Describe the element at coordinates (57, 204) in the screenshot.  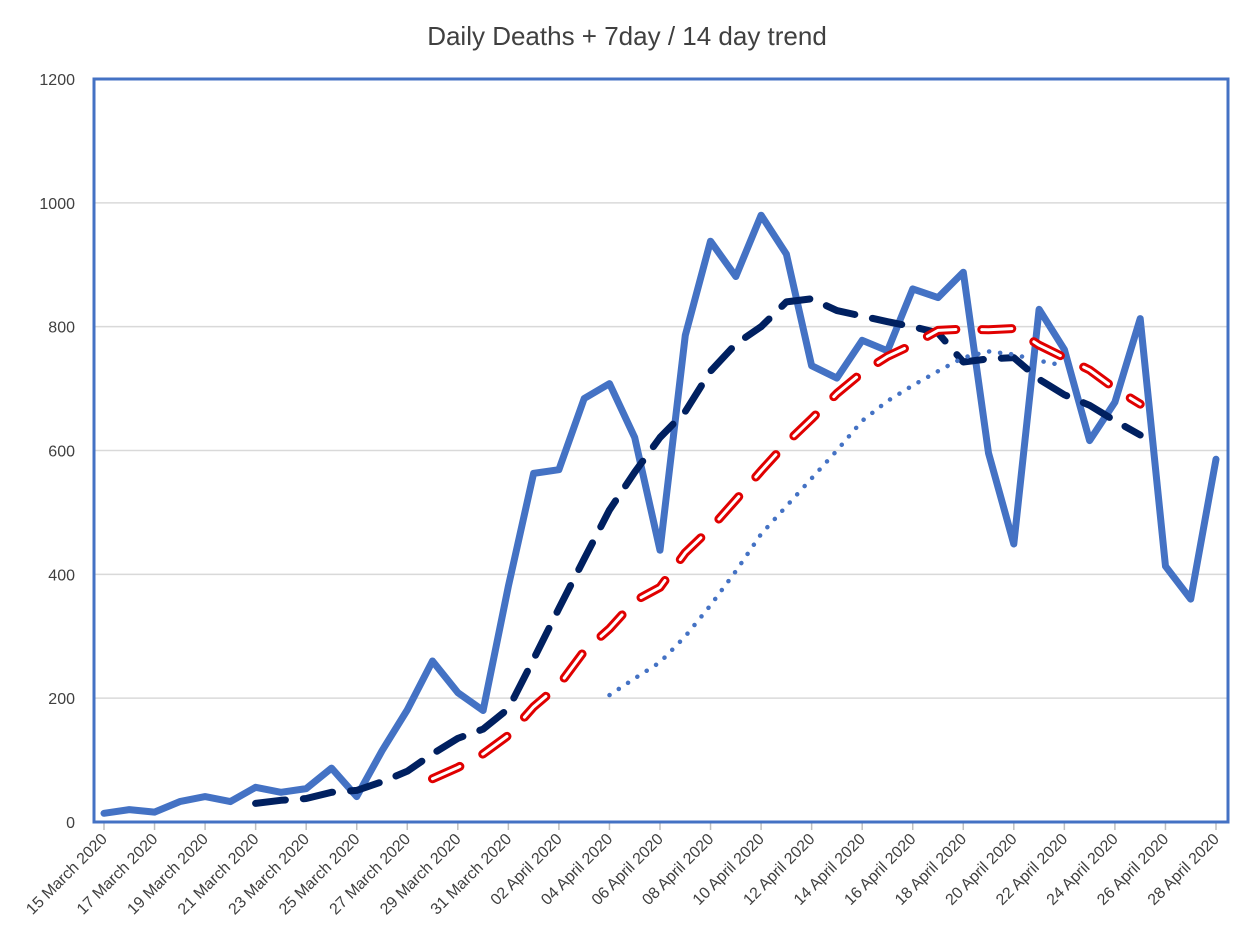
I see `y-tick-label: 1000` at that location.